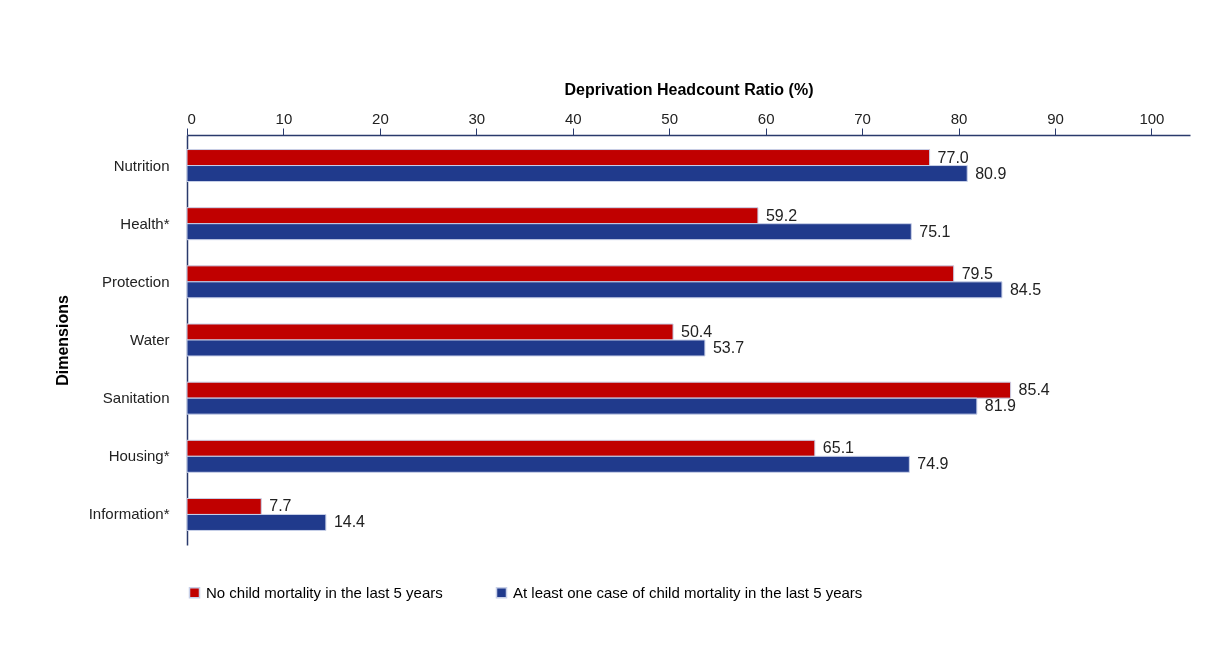 The width and height of the screenshot is (1226, 654). What do you see at coordinates (766, 118) in the screenshot?
I see `x-tick-label: 60` at bounding box center [766, 118].